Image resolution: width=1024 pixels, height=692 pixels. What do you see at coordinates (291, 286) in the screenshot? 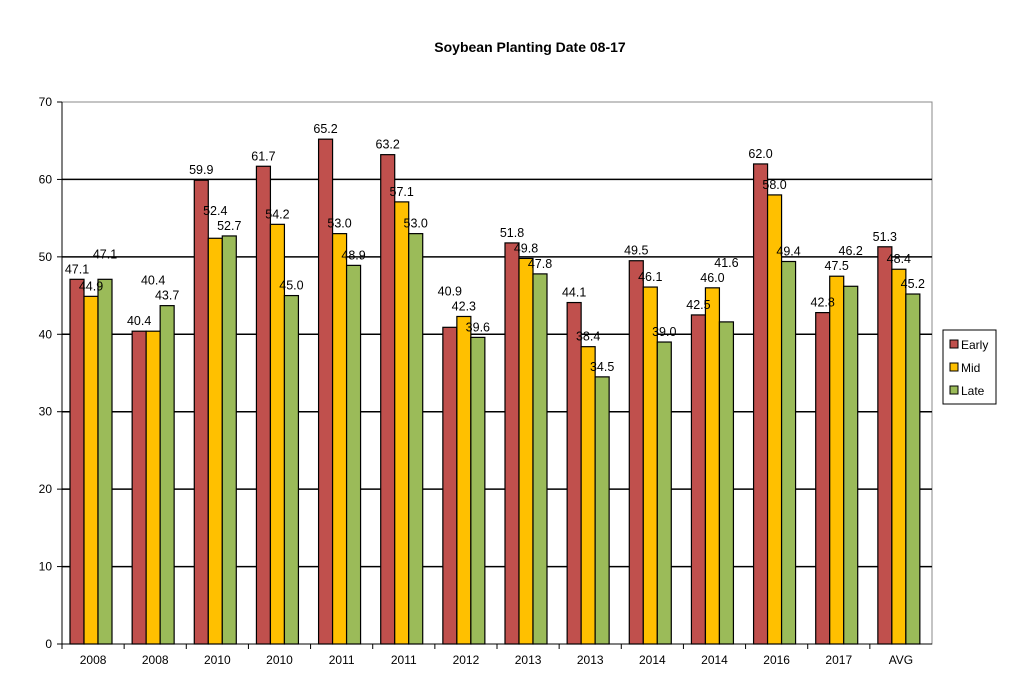
I see `data-label: 45.0` at bounding box center [291, 286].